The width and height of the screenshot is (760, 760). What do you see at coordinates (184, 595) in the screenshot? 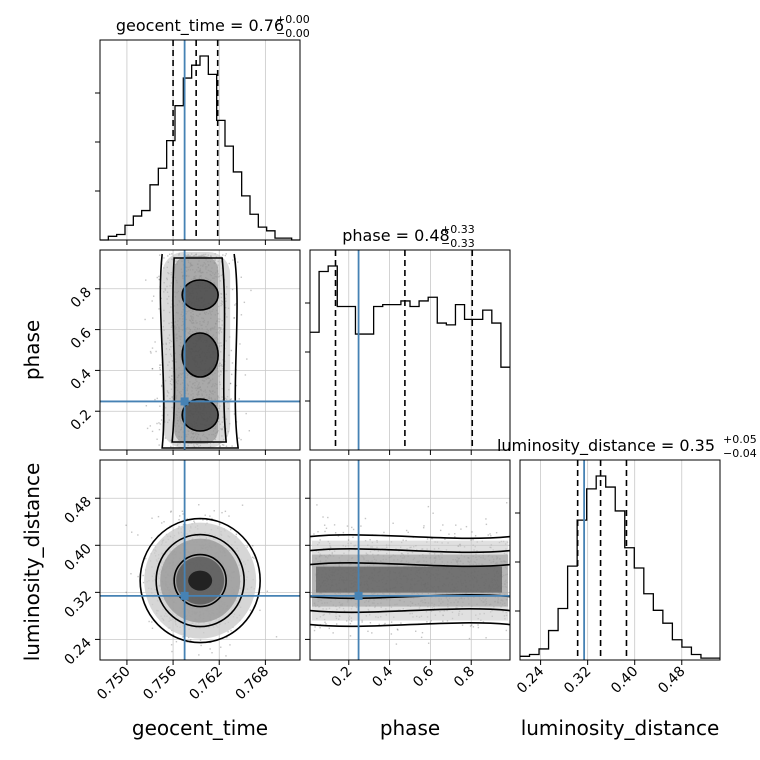
I see `truth-marker` at bounding box center [184, 595].